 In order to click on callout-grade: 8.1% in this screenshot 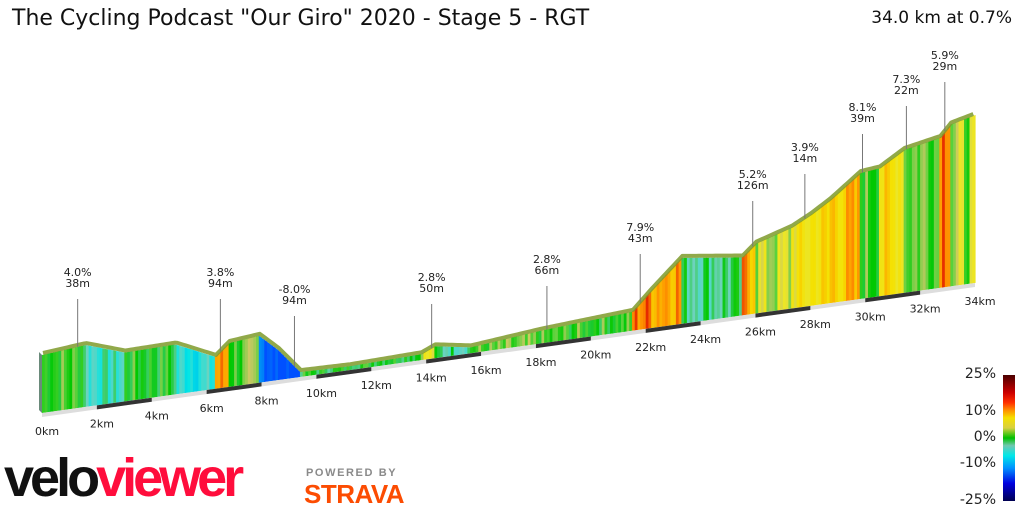, I will do `click(863, 107)`.